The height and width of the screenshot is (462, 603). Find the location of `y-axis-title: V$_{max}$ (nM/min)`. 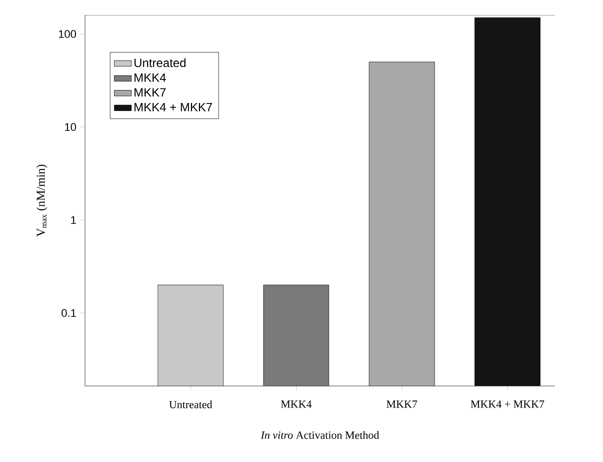

y-axis-title: V$_{max}$ (nM/min) is located at coordinates (42, 200).